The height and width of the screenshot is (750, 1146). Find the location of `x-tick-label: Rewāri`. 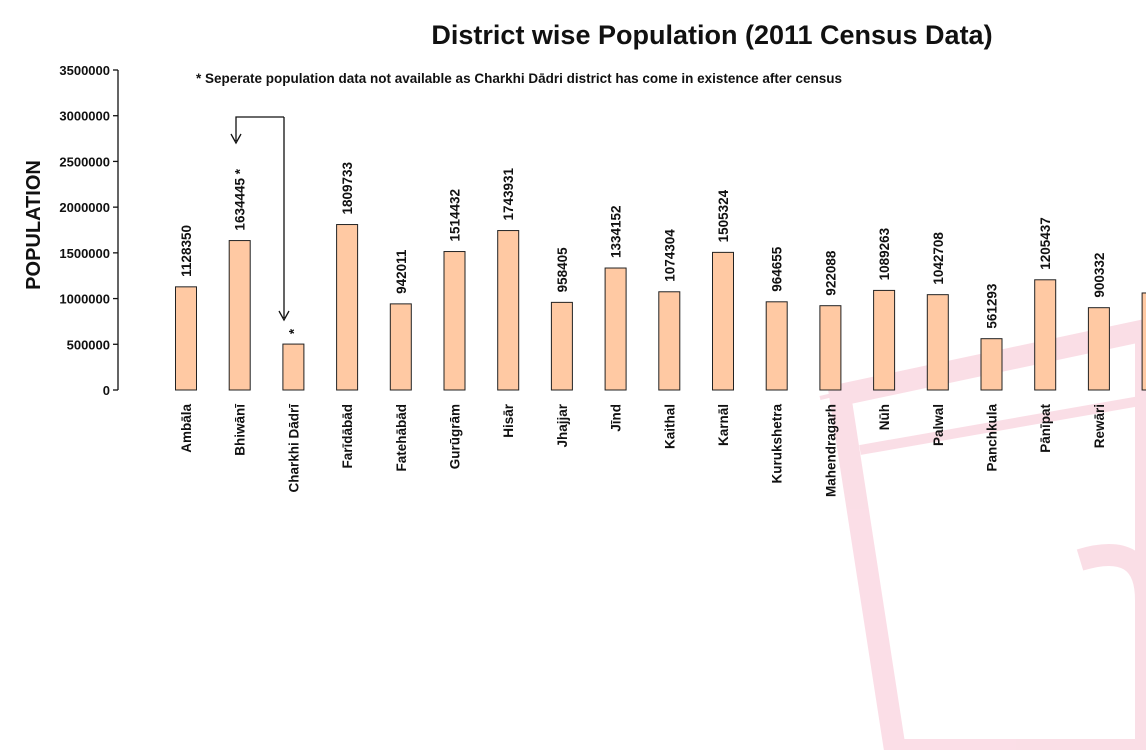

x-tick-label: Rewāri is located at coordinates (1099, 426).